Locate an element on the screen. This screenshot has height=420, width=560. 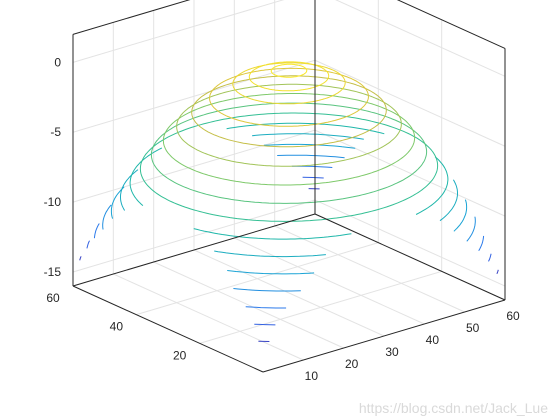
z-tick-label: 0 is located at coordinates (57, 62).